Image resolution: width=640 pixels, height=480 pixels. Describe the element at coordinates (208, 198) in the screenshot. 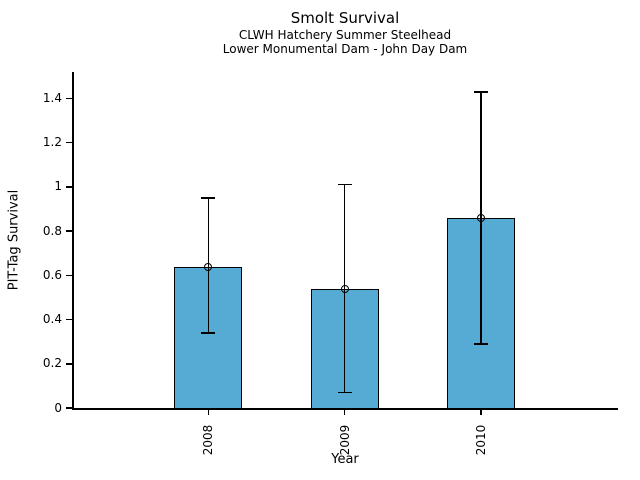

I see `error-bar-cap-top-2008` at that location.